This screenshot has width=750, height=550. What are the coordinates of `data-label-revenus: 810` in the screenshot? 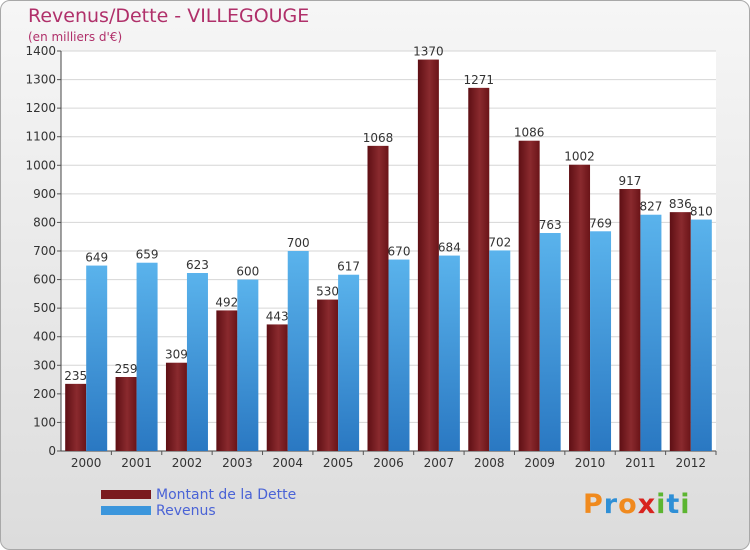 It's located at (701, 212).